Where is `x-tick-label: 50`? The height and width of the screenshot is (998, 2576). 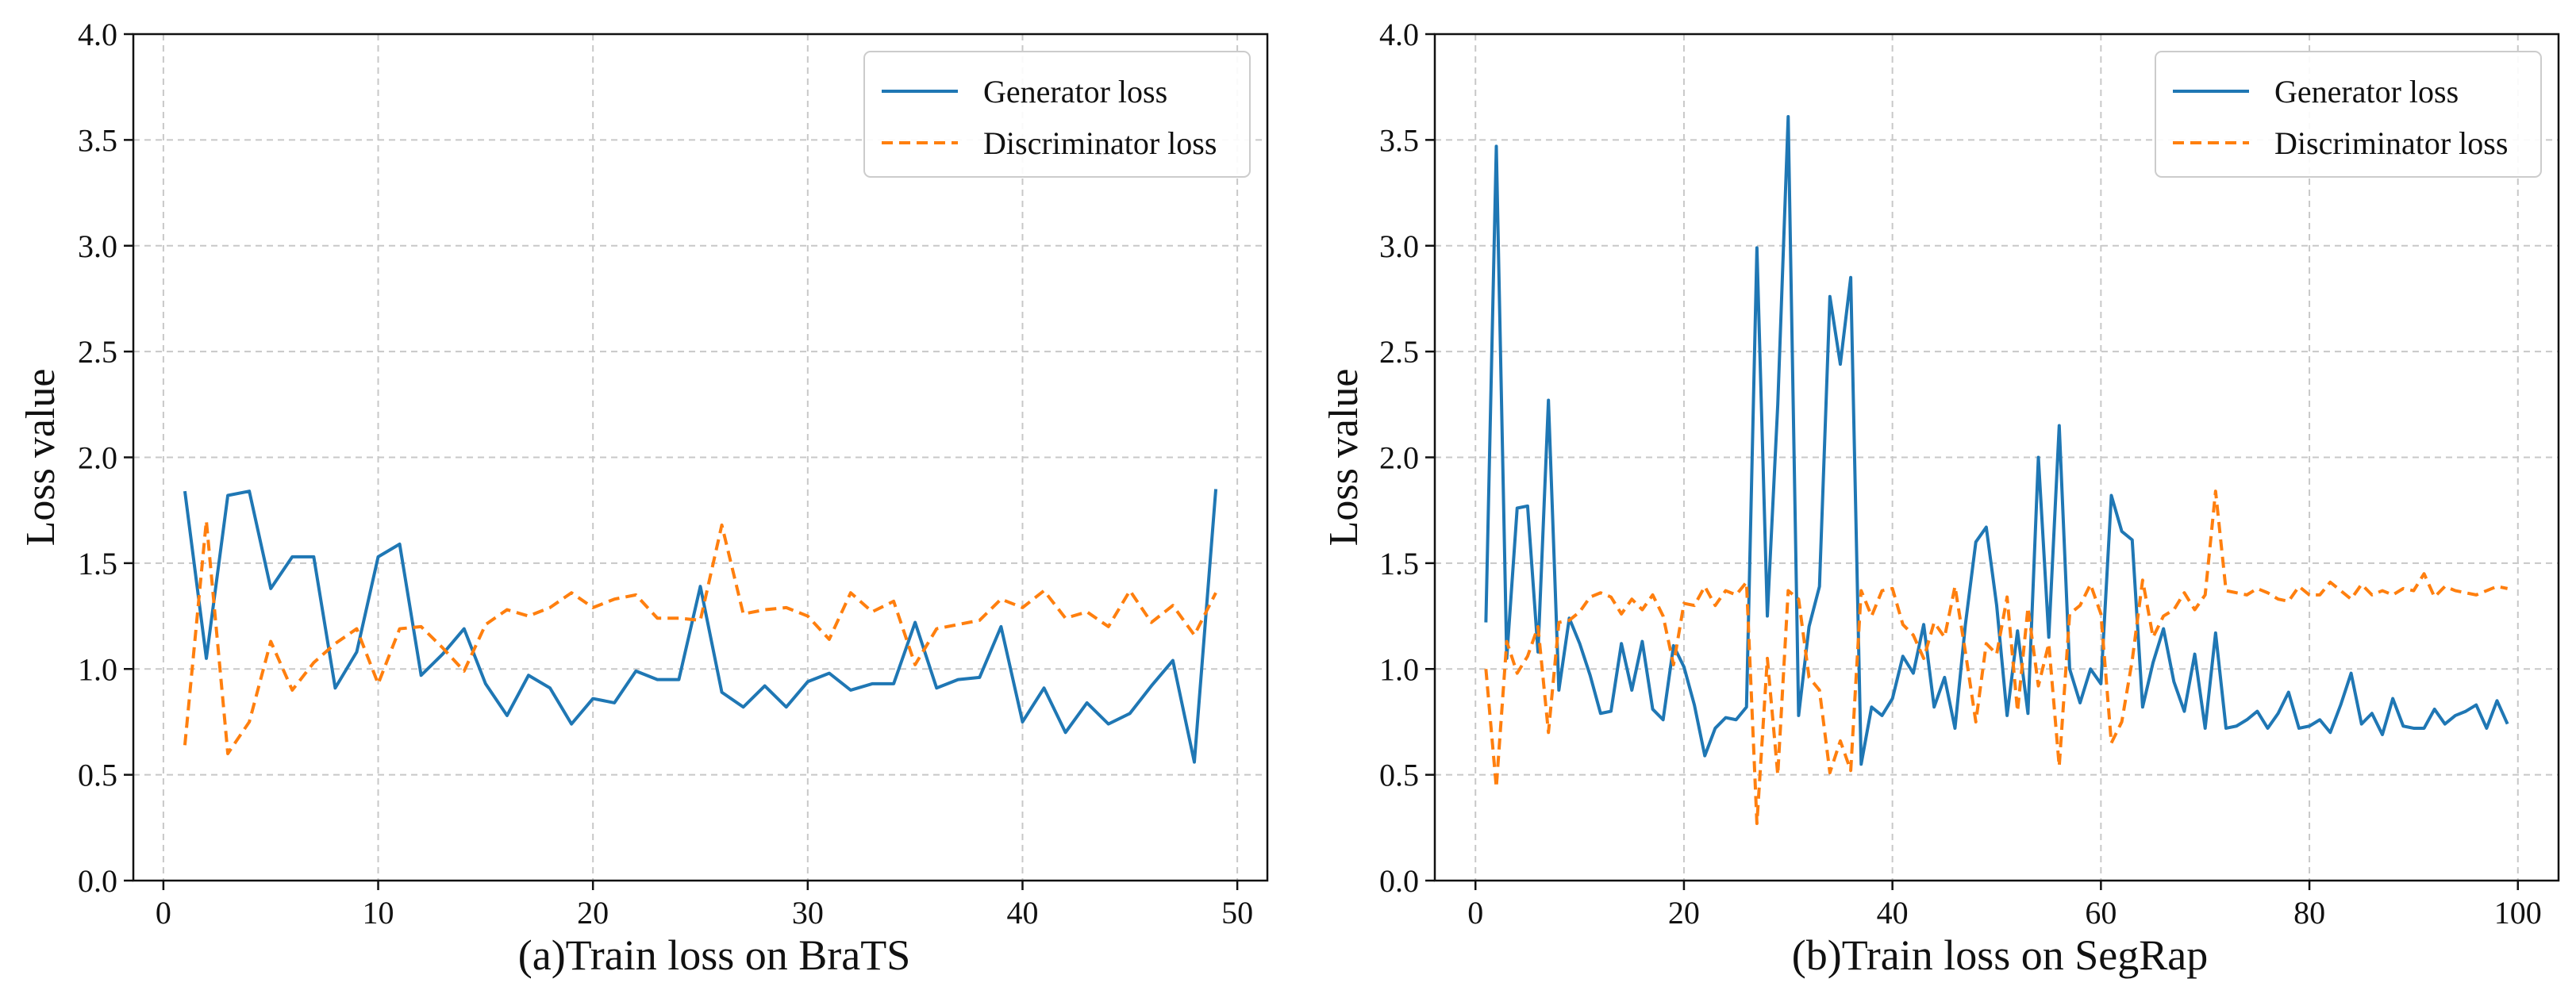 x-tick-label: 50 is located at coordinates (1237, 913).